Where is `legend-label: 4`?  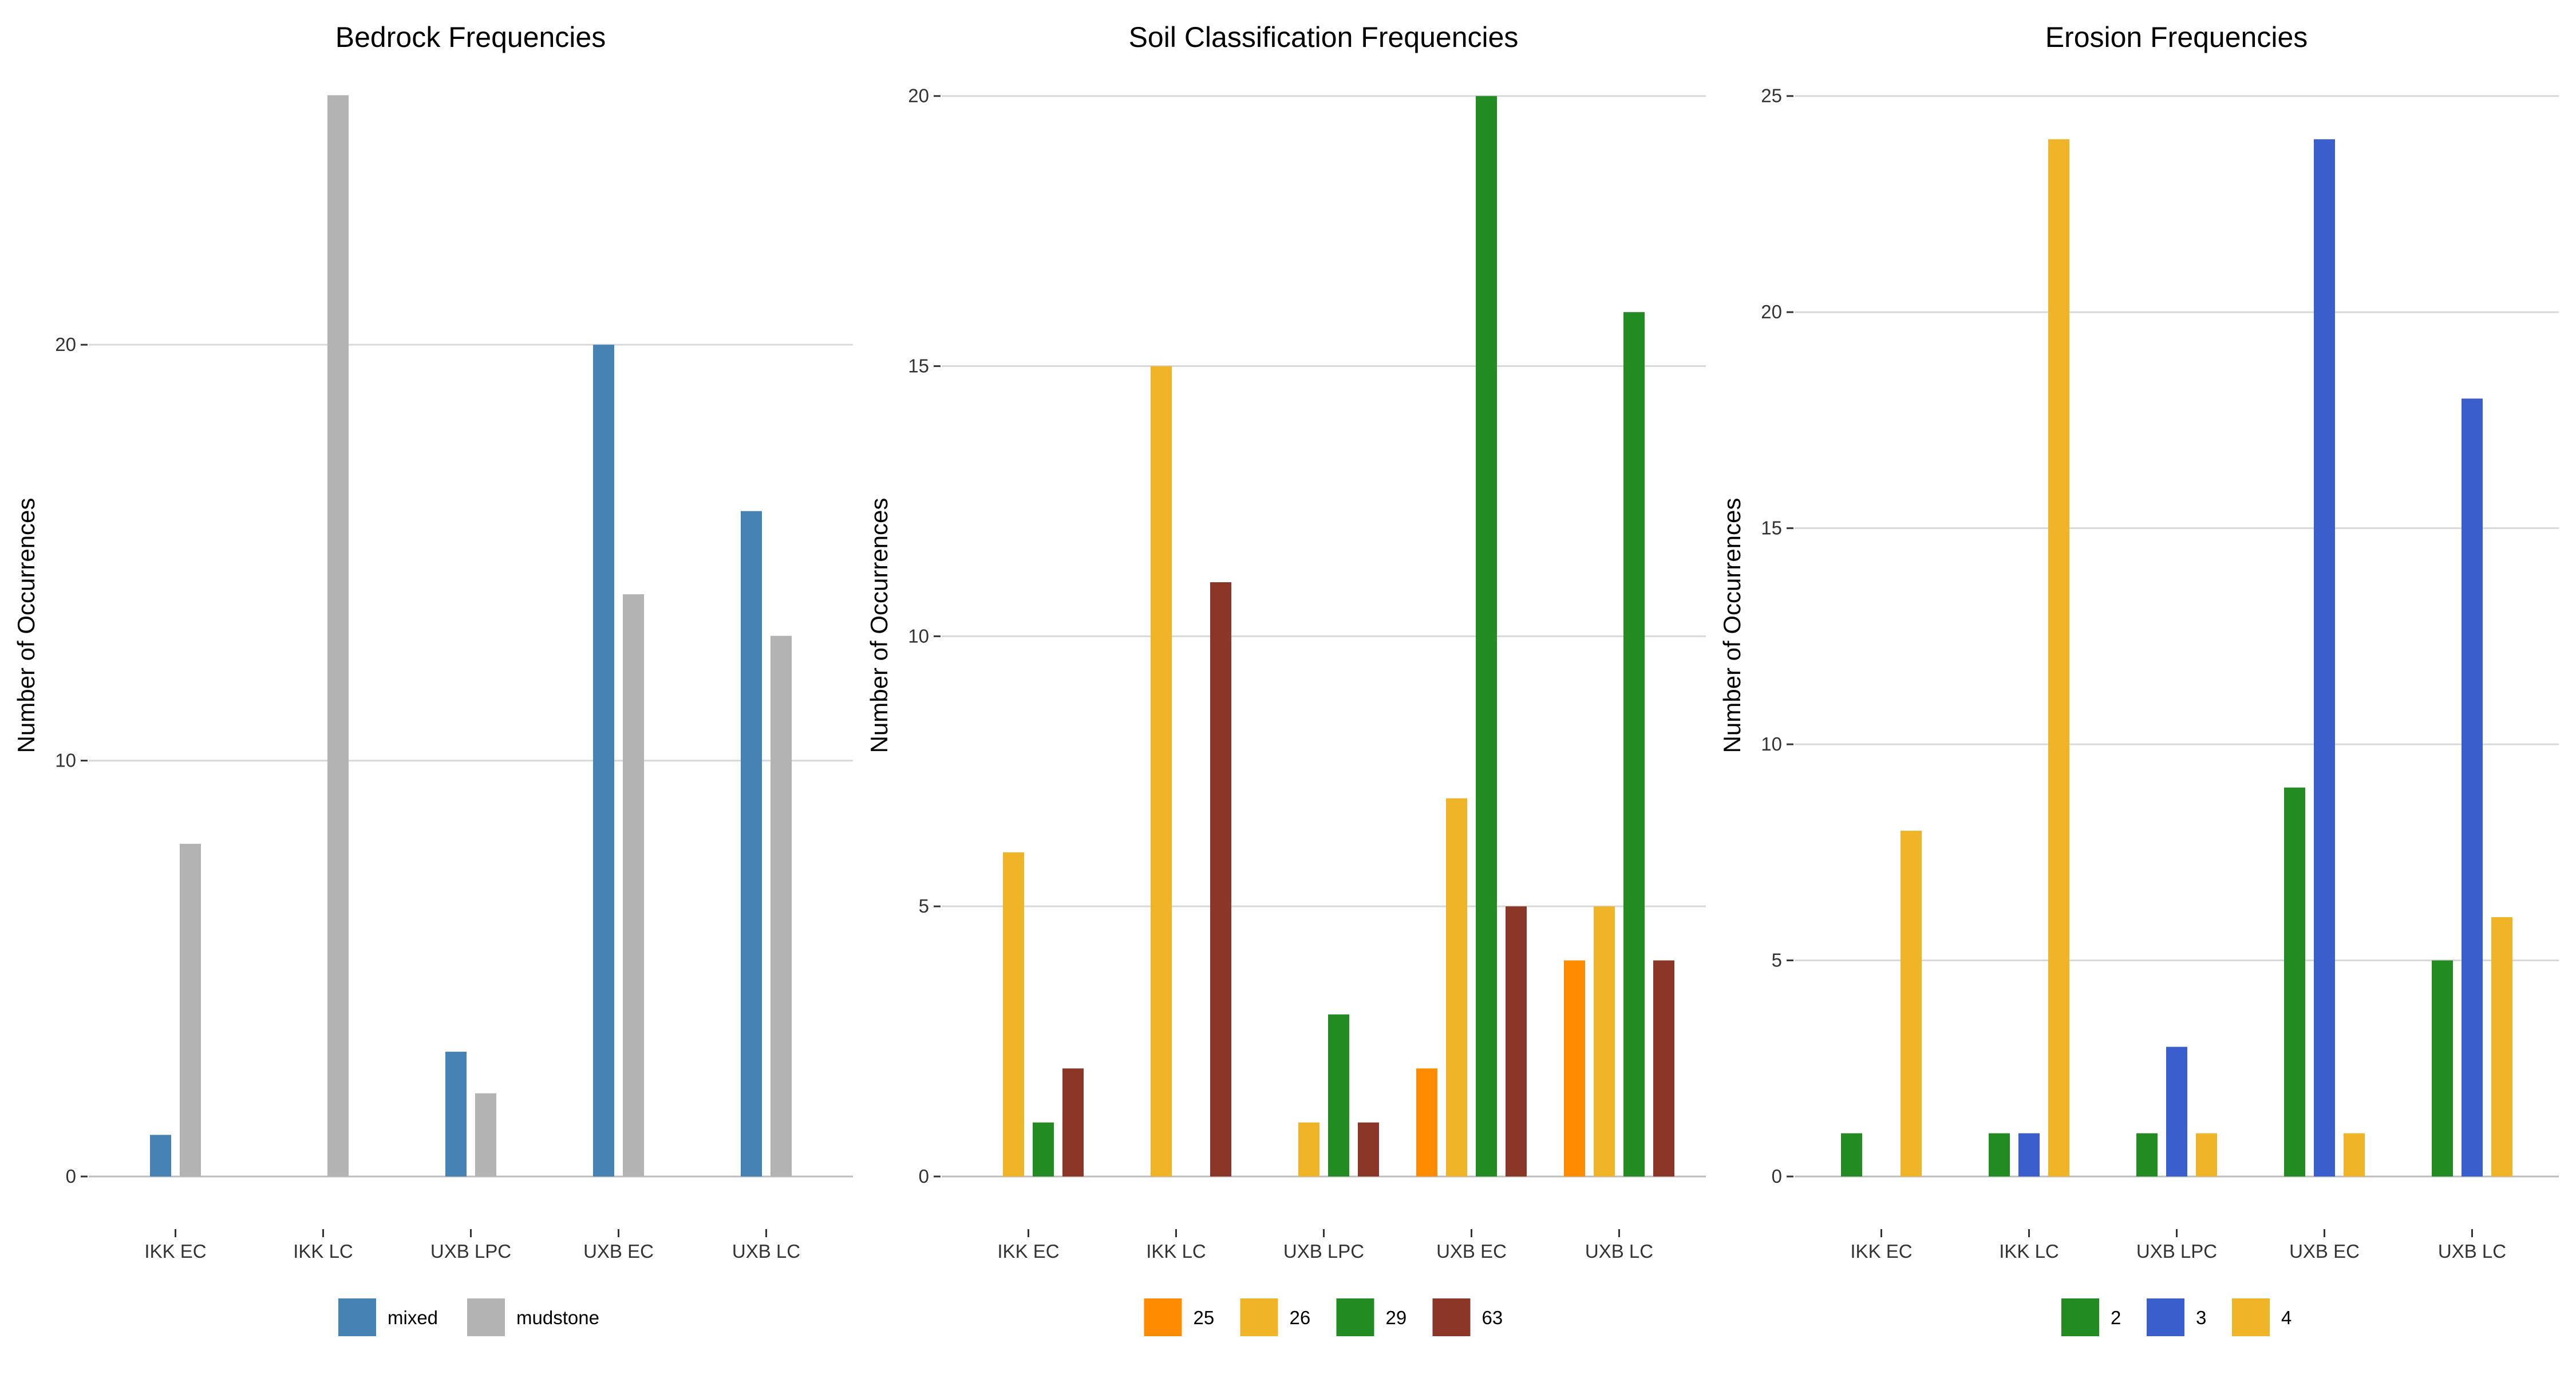 legend-label: 4 is located at coordinates (2286, 1318).